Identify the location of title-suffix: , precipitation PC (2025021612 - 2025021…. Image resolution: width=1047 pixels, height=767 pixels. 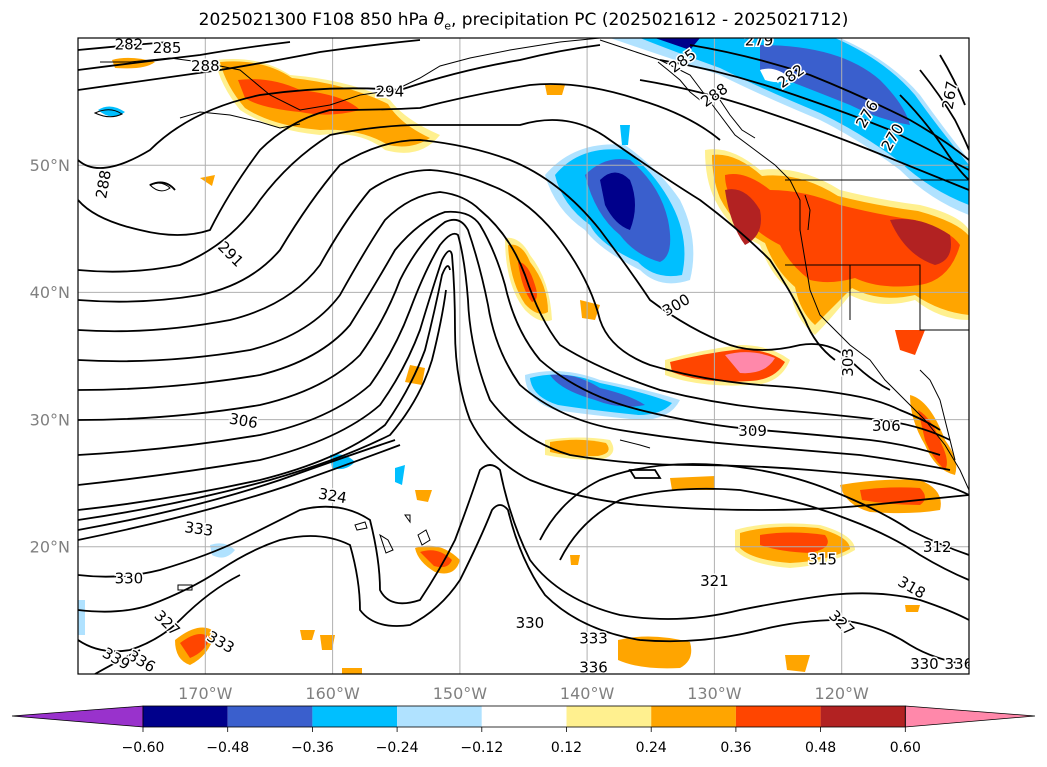
(649, 20).